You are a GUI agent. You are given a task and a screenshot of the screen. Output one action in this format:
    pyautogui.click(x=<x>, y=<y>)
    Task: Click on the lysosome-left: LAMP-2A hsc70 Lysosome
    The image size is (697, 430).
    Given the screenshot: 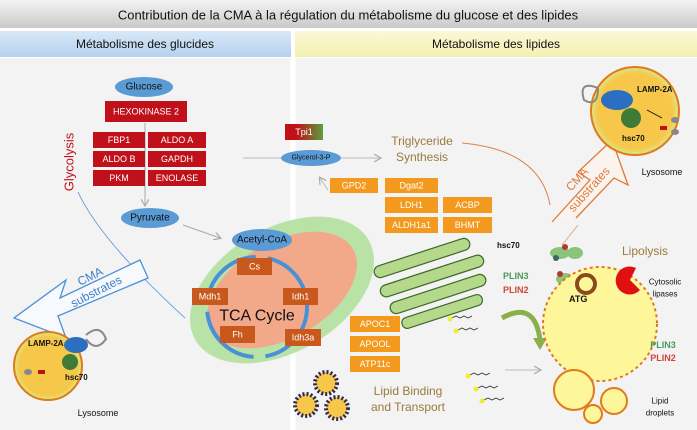 What is the action you would take?
    pyautogui.click(x=66, y=373)
    